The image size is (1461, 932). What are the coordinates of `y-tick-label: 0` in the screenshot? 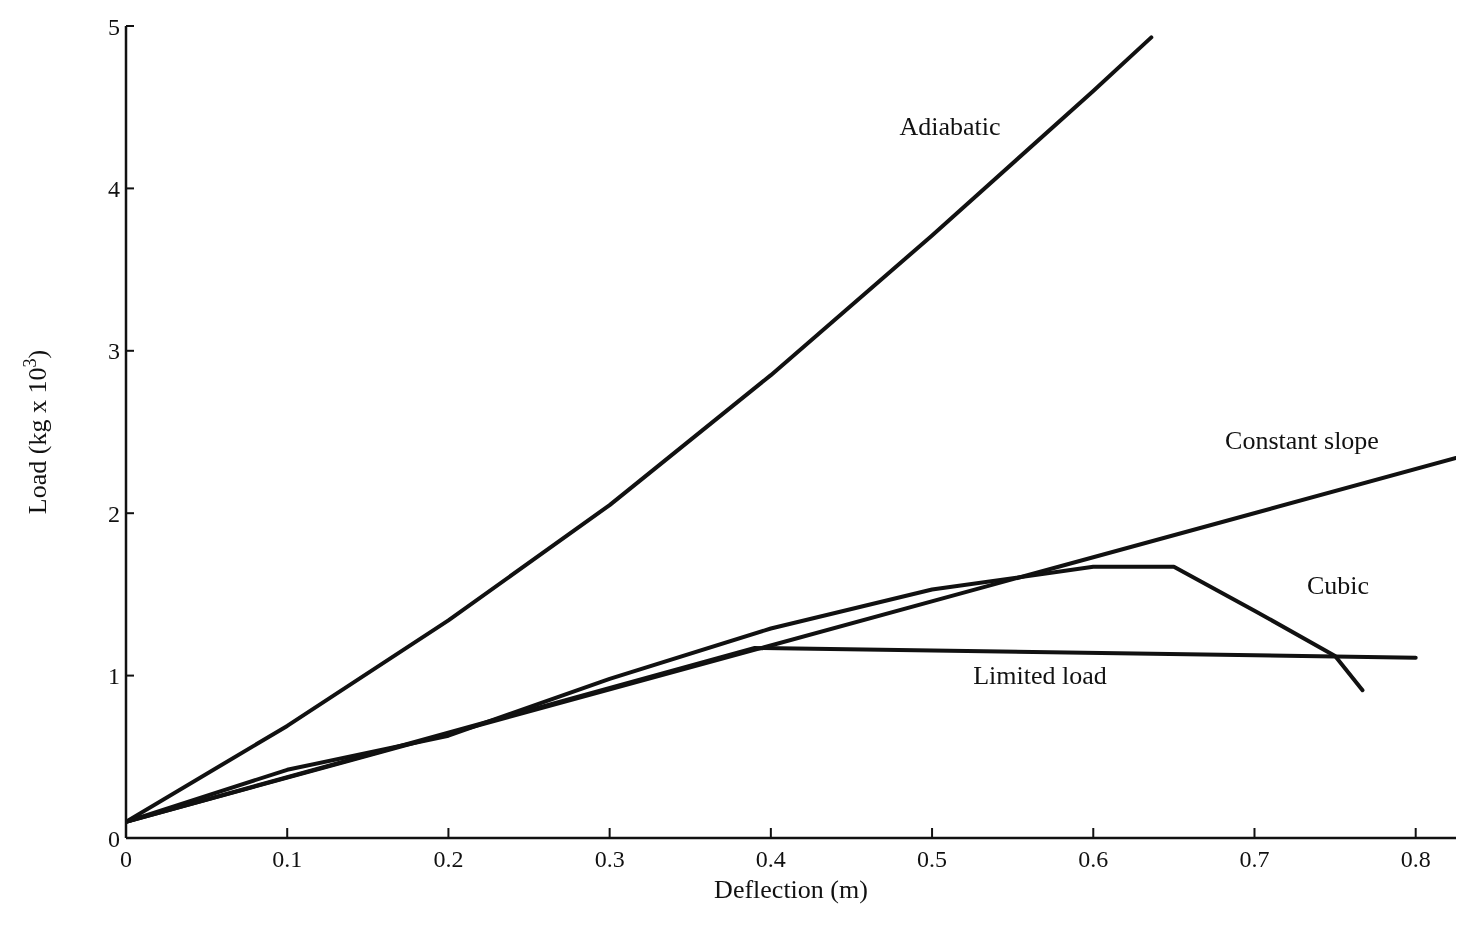 It's located at (114, 838).